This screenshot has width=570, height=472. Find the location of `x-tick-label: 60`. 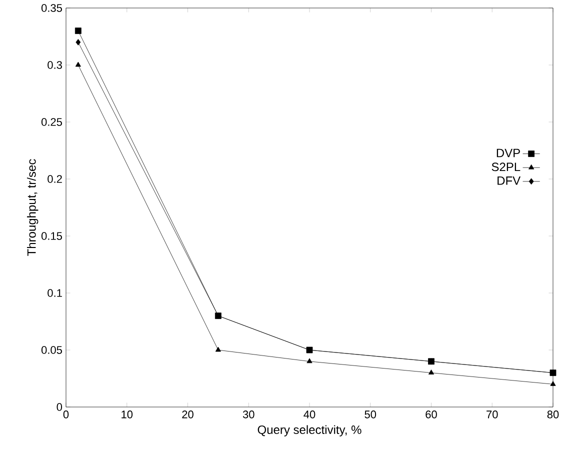

x-tick-label: 60 is located at coordinates (431, 414).